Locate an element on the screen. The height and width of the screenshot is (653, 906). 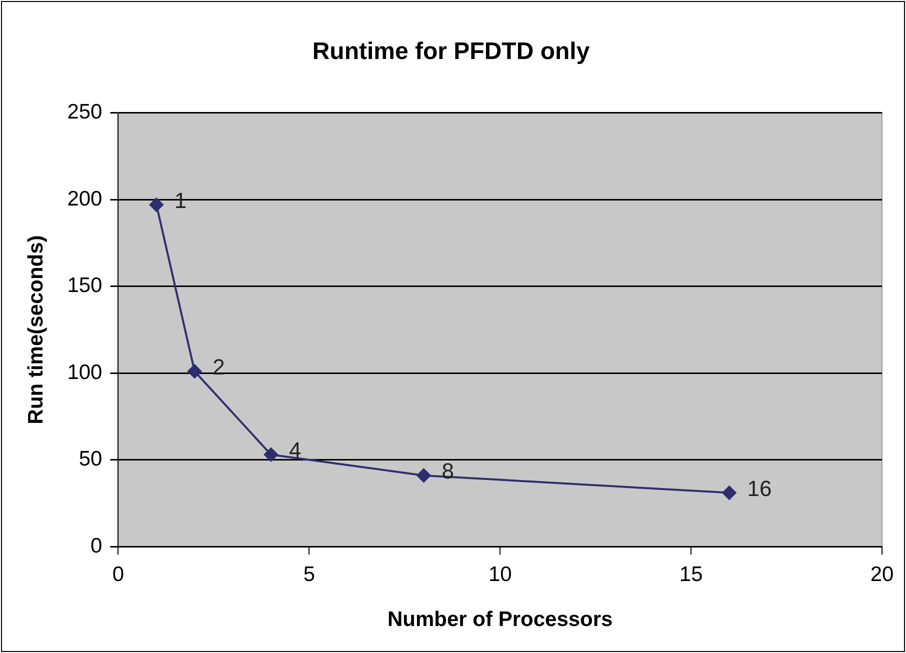
y-tick-label: 250 is located at coordinates (84, 112).